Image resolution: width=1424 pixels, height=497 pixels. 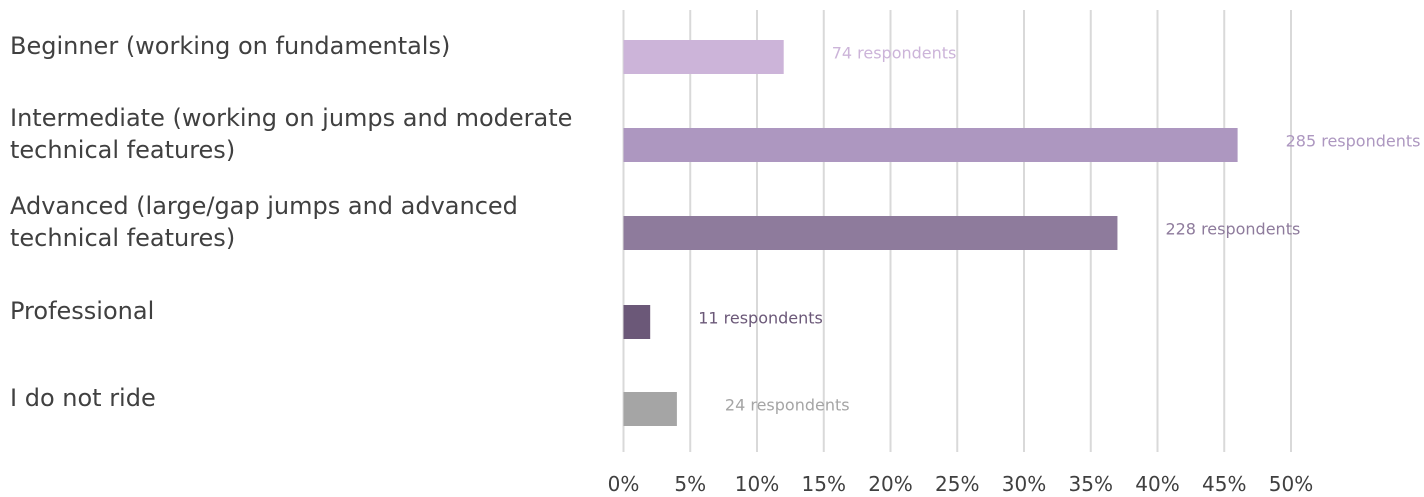 I want to click on category-label: Beginner (working on fundamentals), so click(x=230, y=46).